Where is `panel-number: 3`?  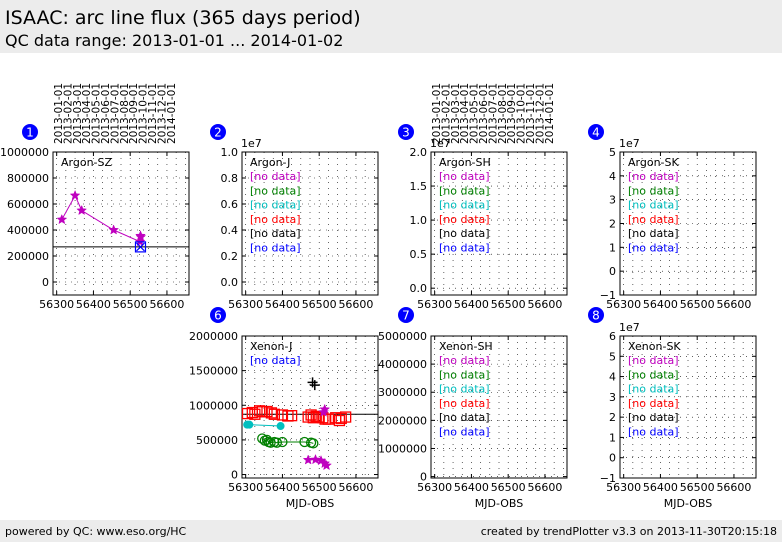
panel-number: 3 is located at coordinates (406, 133).